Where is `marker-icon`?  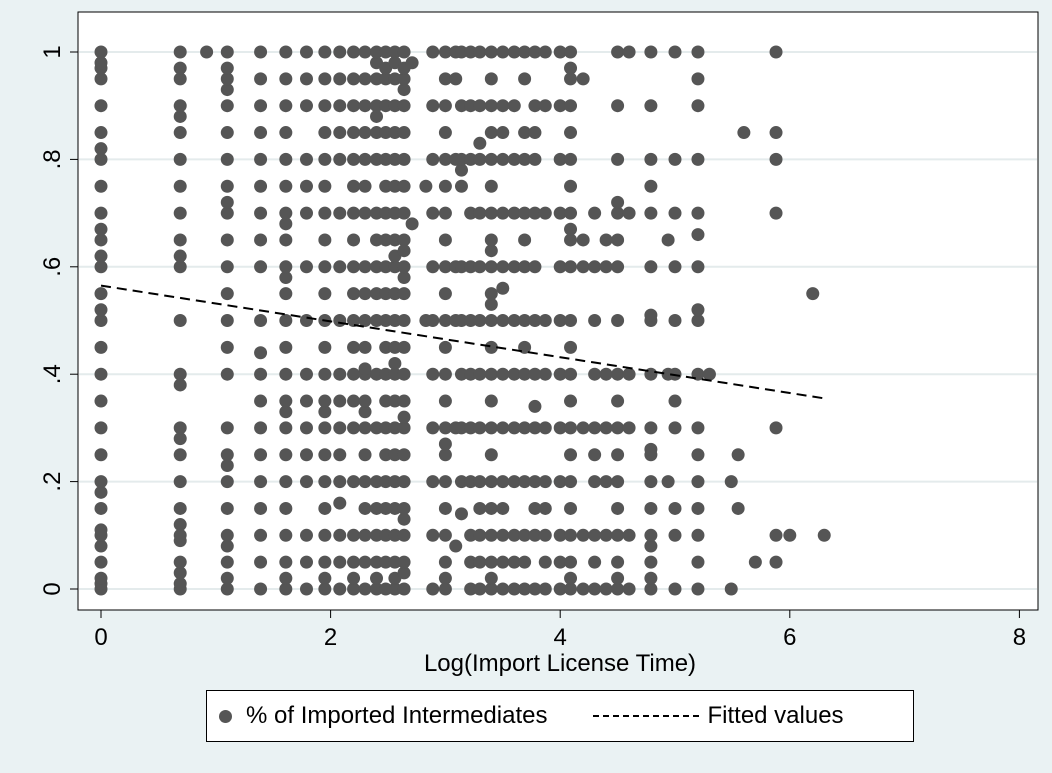 marker-icon is located at coordinates (225, 716).